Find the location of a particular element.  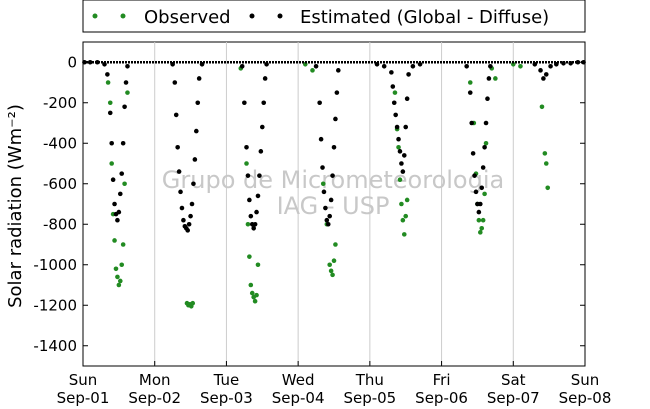

x-tick-label-date: Sep-05 is located at coordinates (369, 398).